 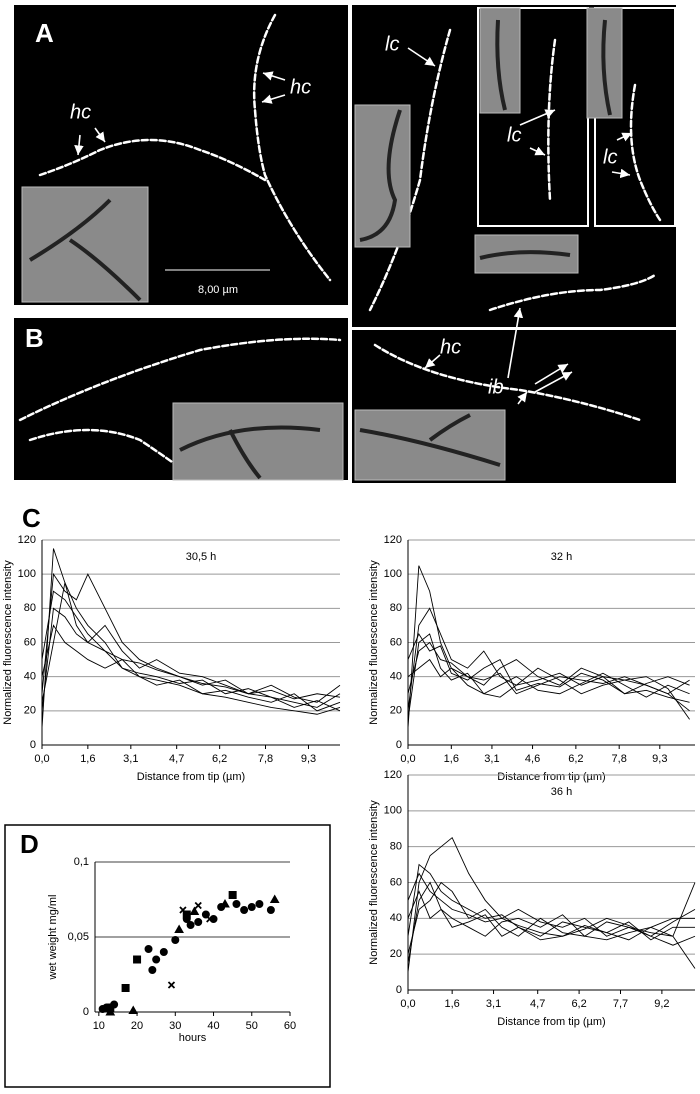 I want to click on panel-label: D, so click(x=29, y=844).